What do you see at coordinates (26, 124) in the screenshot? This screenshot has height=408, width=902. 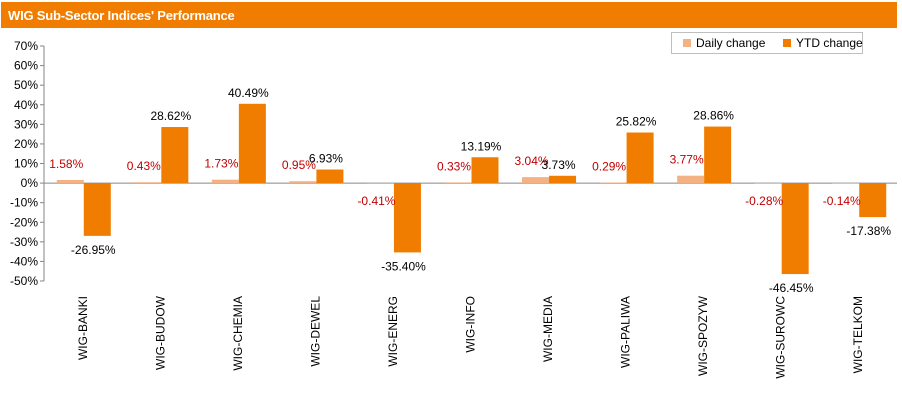 I see `y-tick-label: 30%` at bounding box center [26, 124].